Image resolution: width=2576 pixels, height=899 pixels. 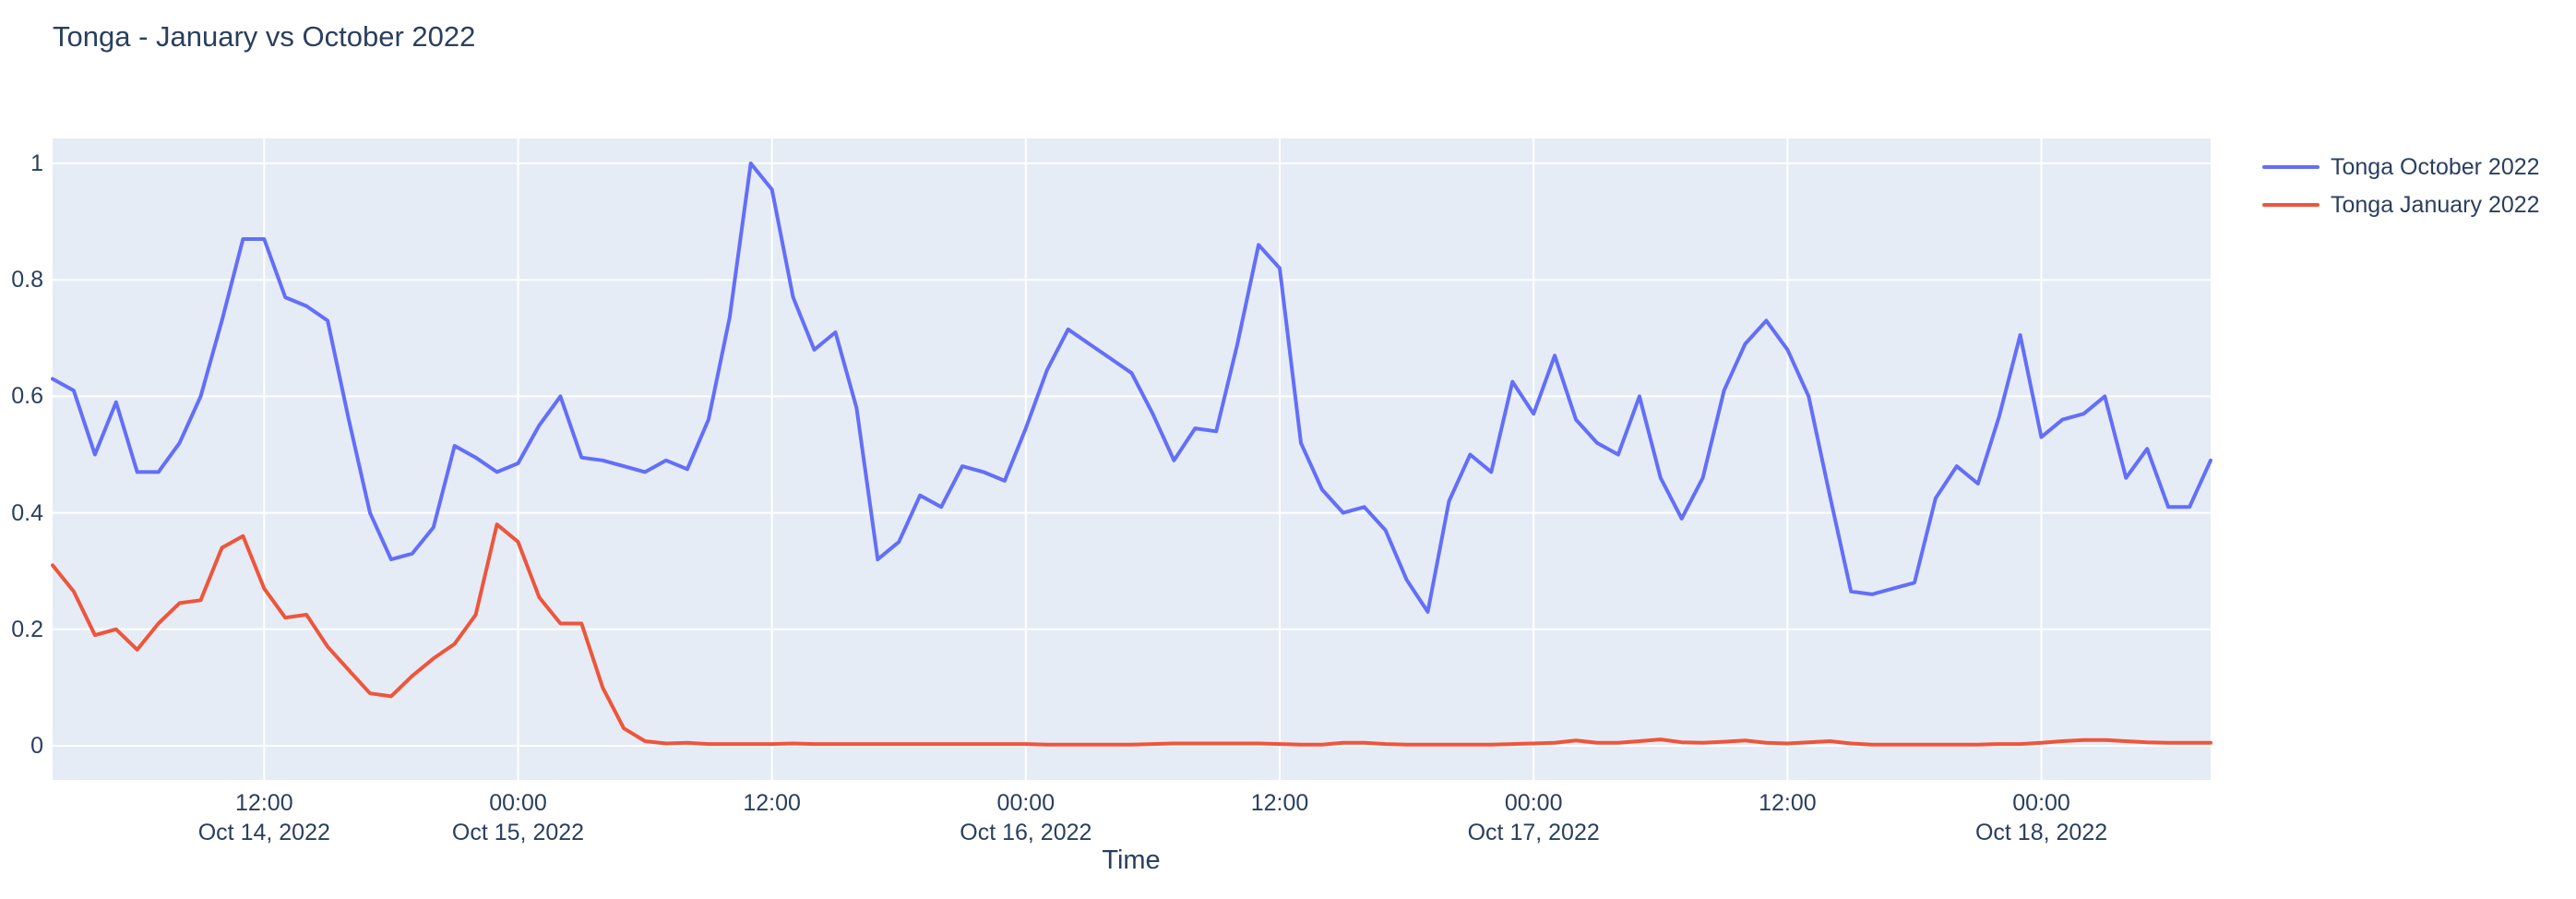 I want to click on y-tick-label: 0.6, so click(x=27, y=396).